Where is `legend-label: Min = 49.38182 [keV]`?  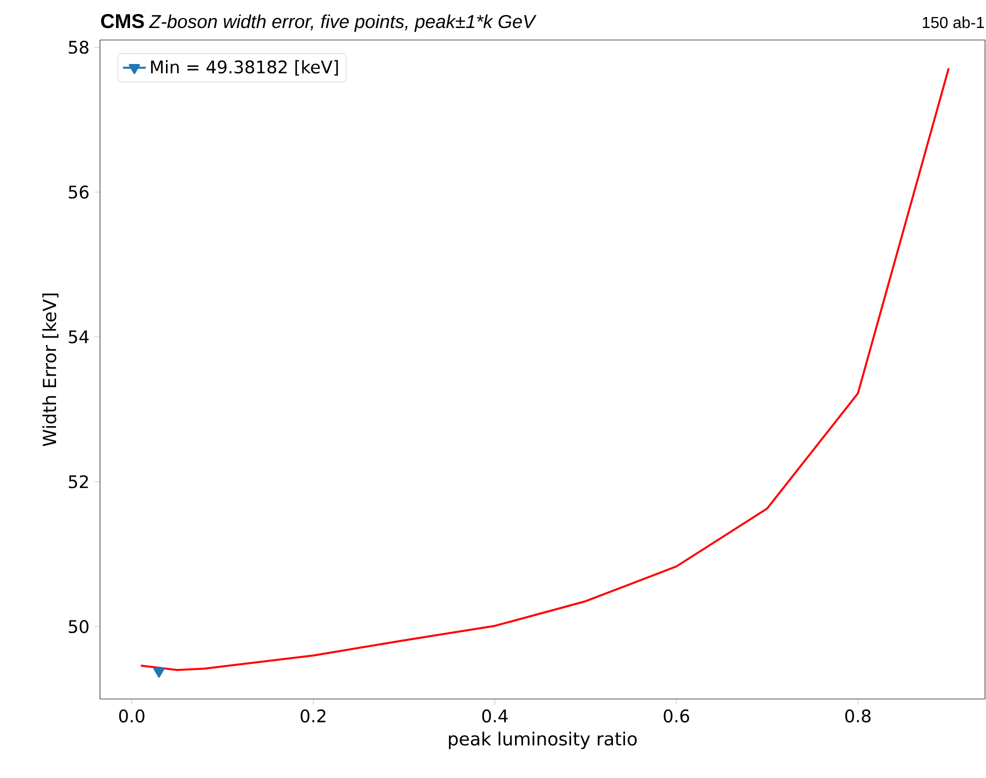
legend-label: Min = 49.38182 [keV] is located at coordinates (244, 68).